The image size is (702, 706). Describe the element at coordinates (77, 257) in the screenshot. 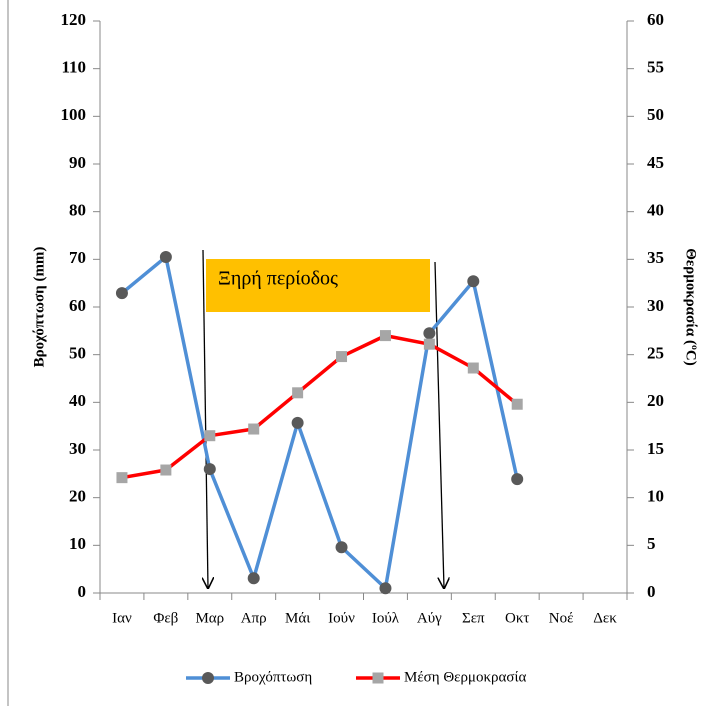

I see `y-tick-label: 70` at that location.